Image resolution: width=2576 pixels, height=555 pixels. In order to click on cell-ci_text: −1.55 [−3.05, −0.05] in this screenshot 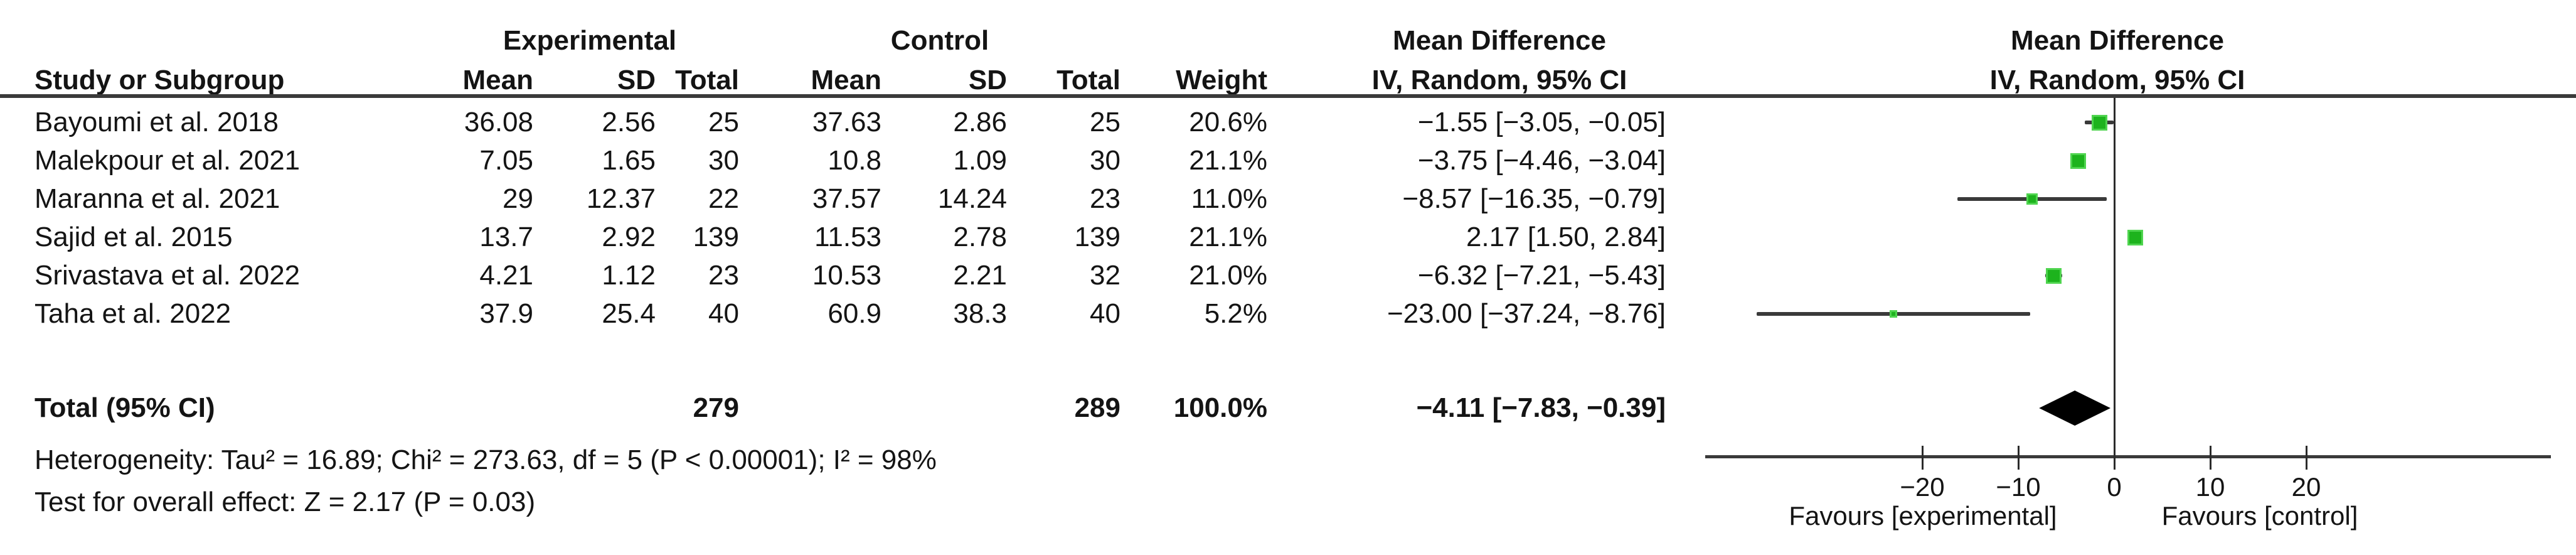, I will do `click(1542, 122)`.